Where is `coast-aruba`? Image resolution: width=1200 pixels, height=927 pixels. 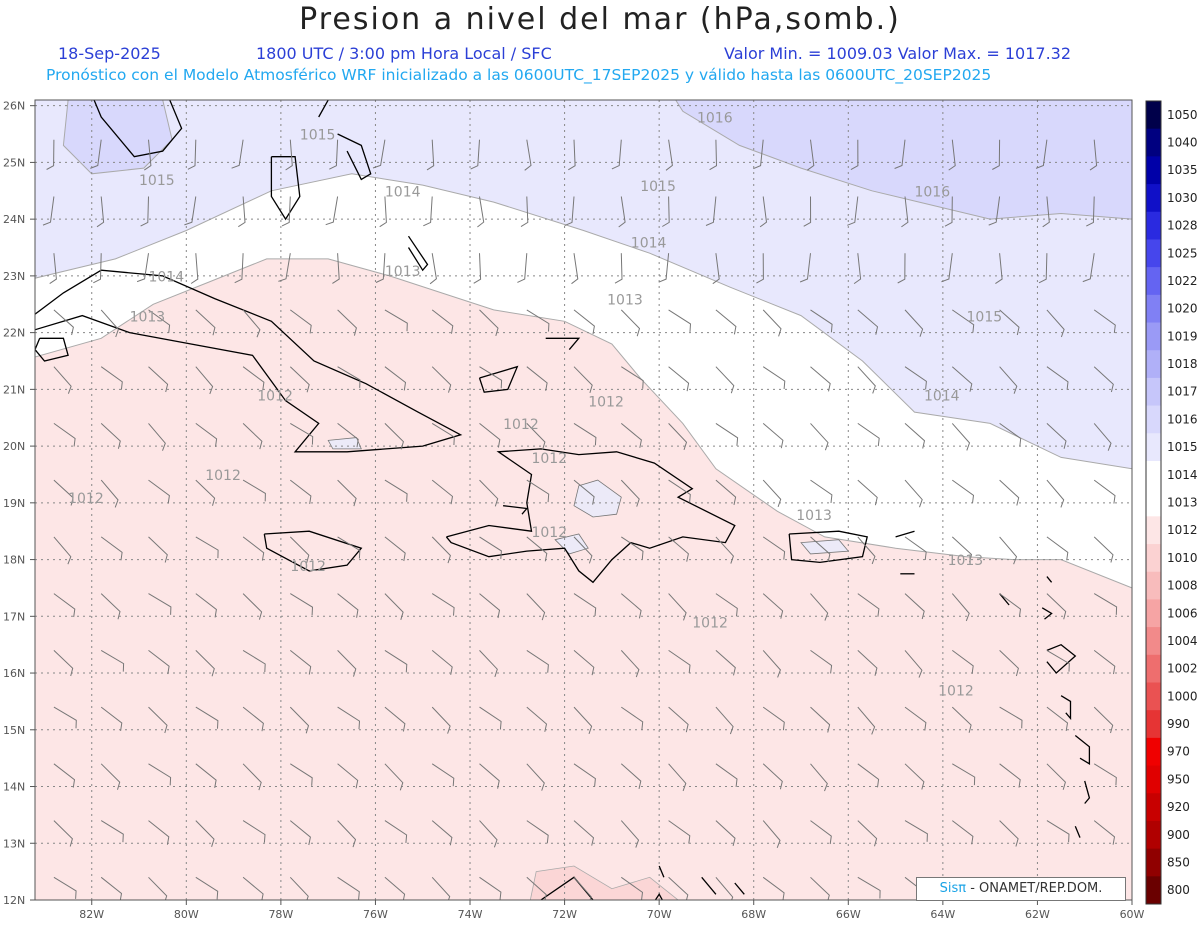 coast-aruba is located at coordinates (661, 871).